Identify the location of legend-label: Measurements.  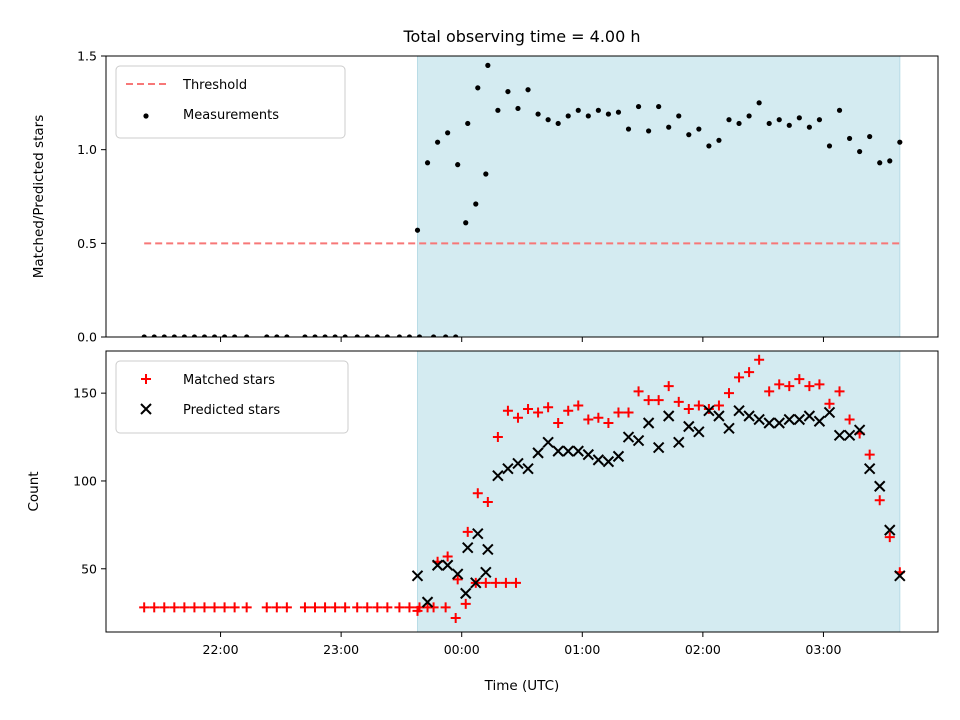
(231, 115).